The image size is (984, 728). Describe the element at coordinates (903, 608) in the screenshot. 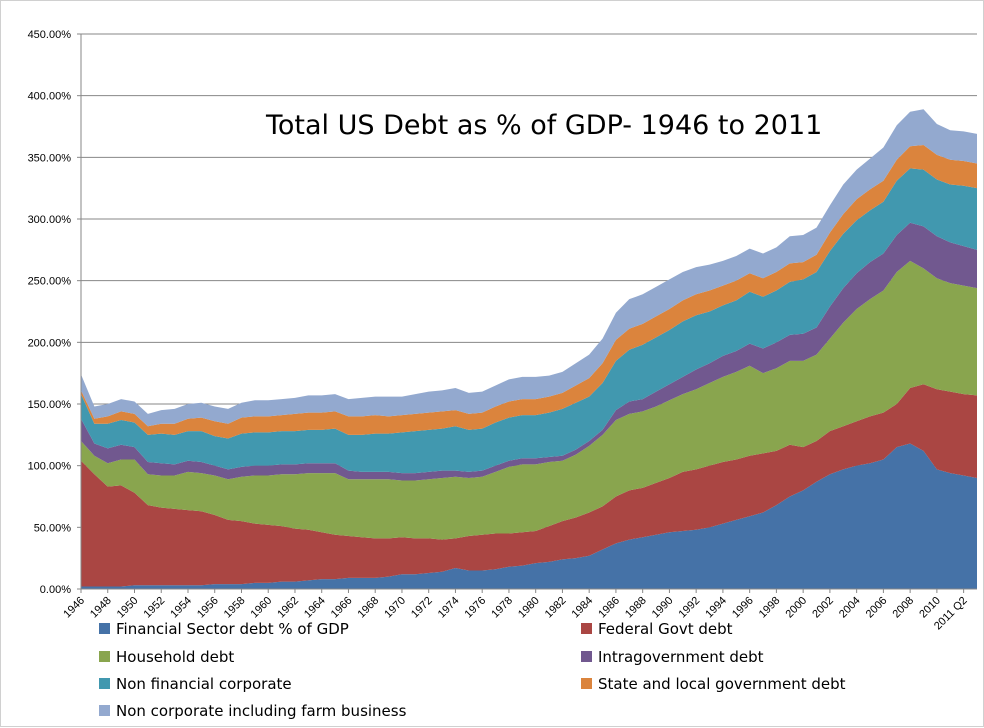

I see `x-tick-label: 2008` at that location.